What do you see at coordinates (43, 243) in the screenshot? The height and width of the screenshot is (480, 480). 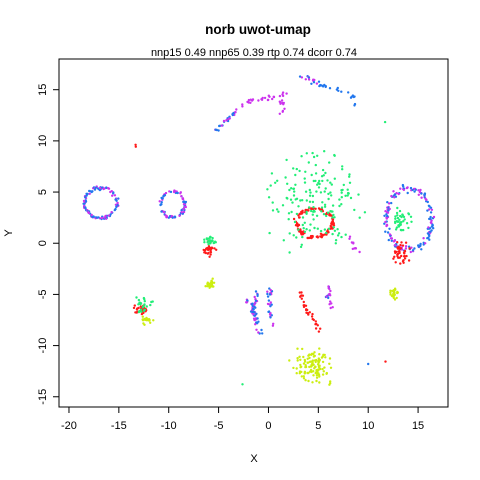 I see `y-tick-label: 0` at bounding box center [43, 243].